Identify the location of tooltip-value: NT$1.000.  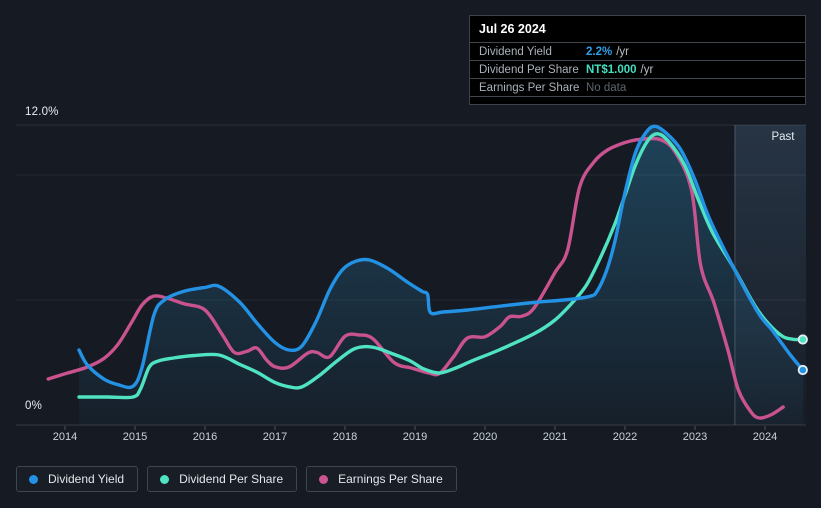
(611, 69).